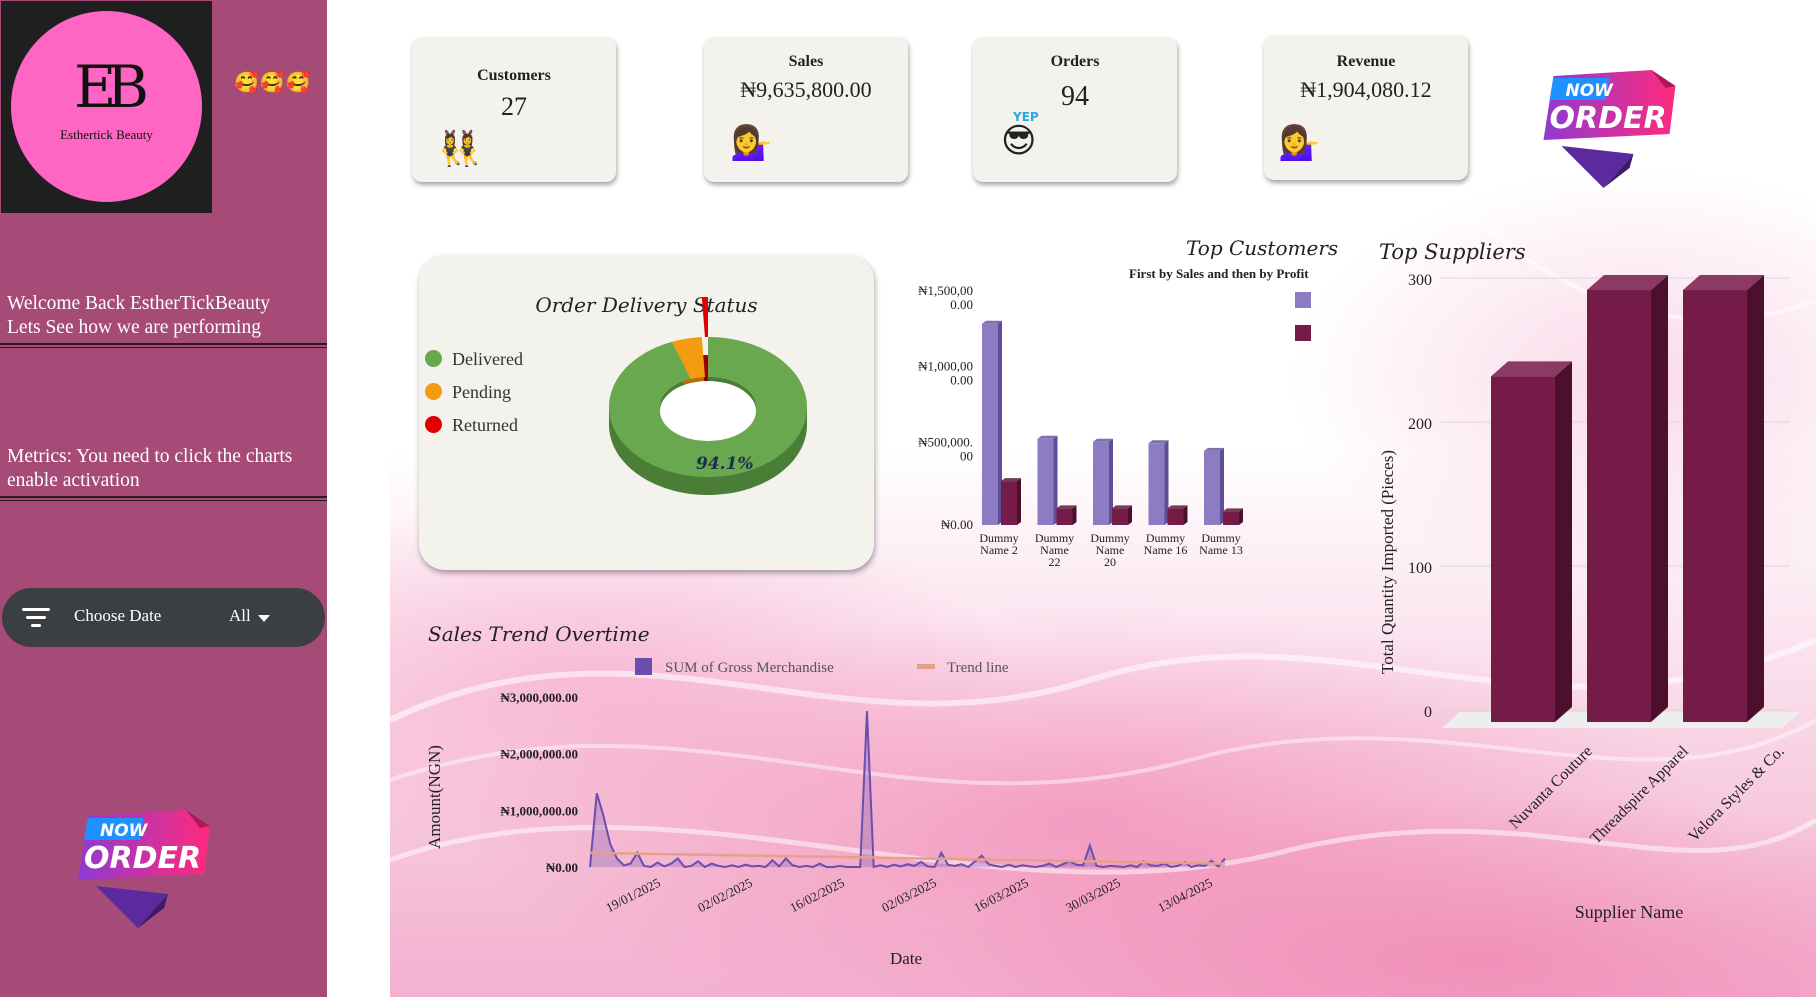 Image resolution: width=1816 pixels, height=997 pixels. I want to click on kpi-revenue-card: Revenue ₦1,904,080.12 💁‍♀️, so click(1366, 107).